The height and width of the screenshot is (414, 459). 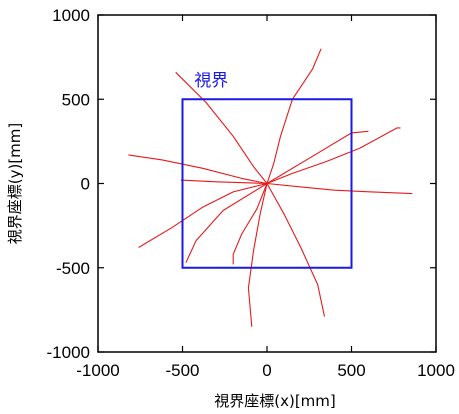 What do you see at coordinates (436, 370) in the screenshot?
I see `x-tick-label: 1000` at bounding box center [436, 370].